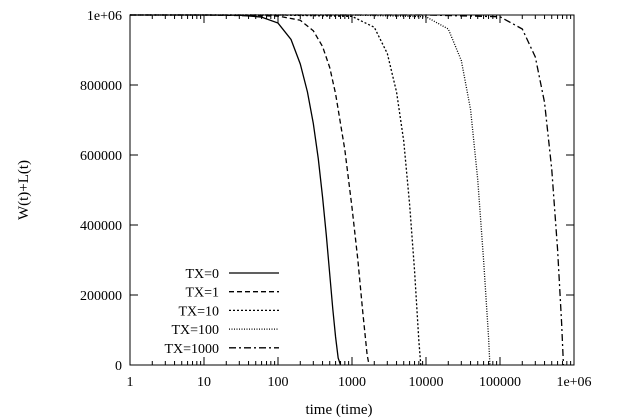 The height and width of the screenshot is (420, 626). Describe the element at coordinates (221, 312) in the screenshot. I see `legend: TX=0 TX=1 TX=10 TX=100 TX=1000` at that location.